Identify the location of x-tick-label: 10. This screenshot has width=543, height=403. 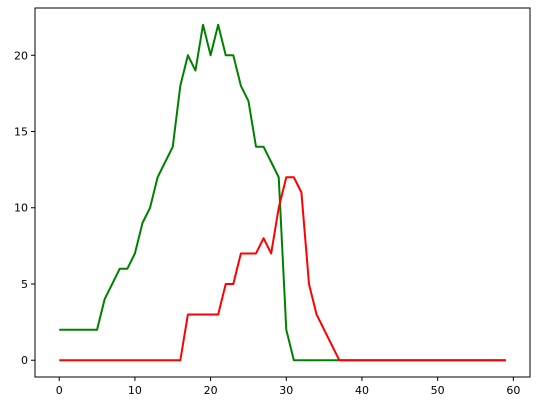
(135, 390).